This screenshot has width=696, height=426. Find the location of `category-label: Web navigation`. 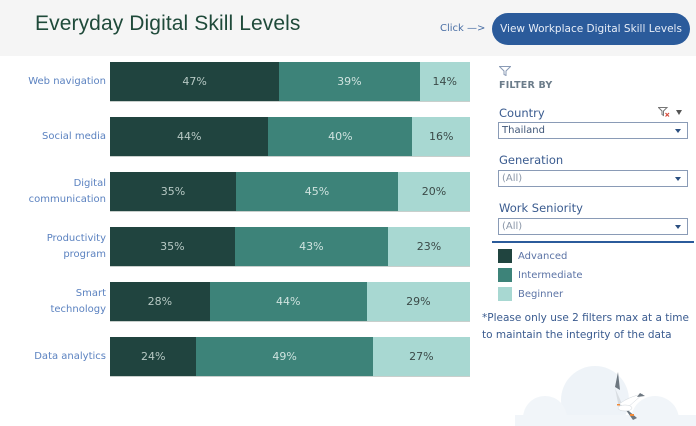

category-label: Web navigation is located at coordinates (62, 82).